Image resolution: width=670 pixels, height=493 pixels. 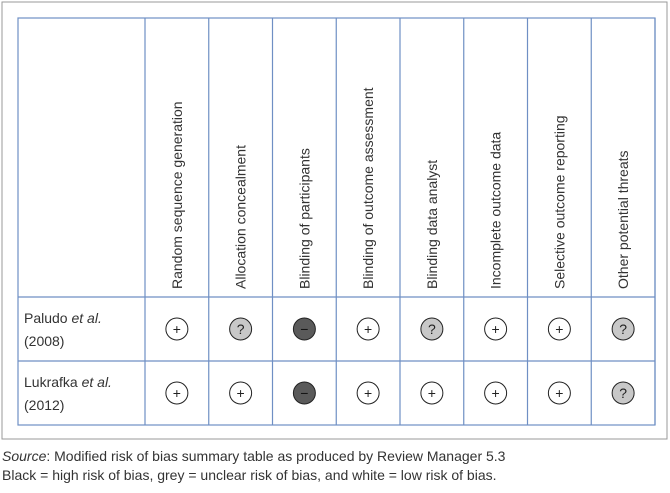 I want to click on column-header: Selective outcome reporting, so click(x=559, y=202).